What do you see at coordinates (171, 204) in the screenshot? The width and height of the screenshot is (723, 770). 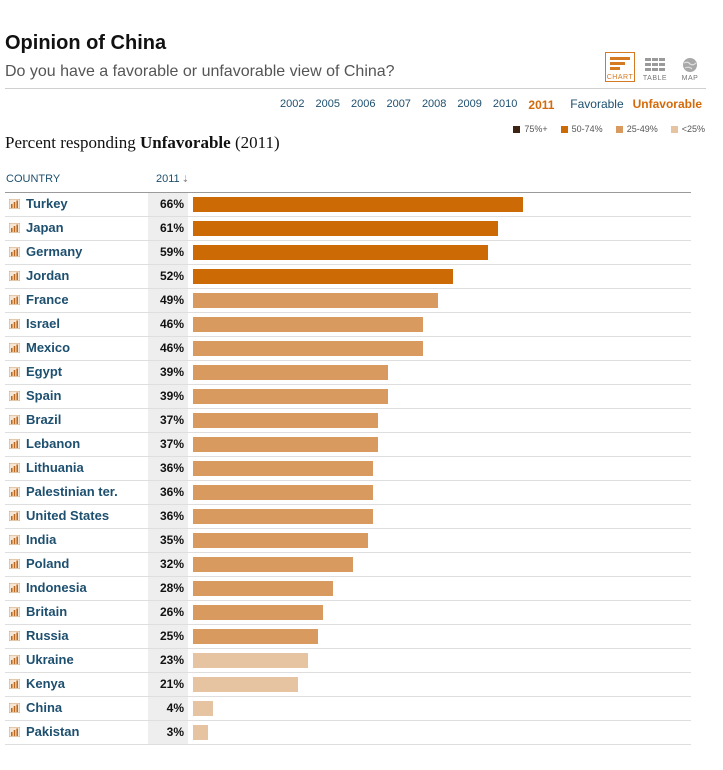 I see `value-label: 66%` at bounding box center [171, 204].